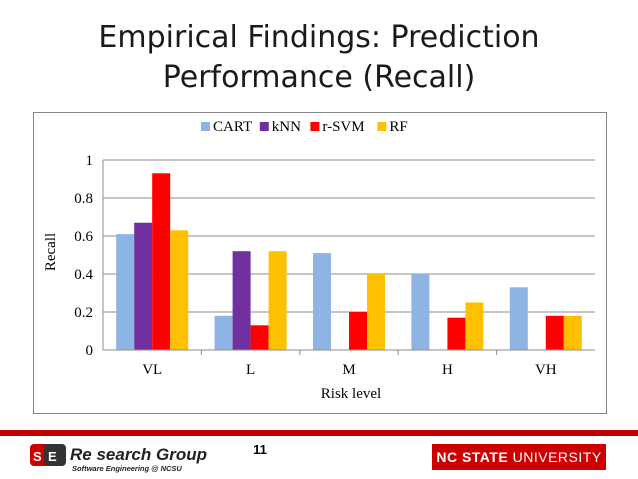 This screenshot has width=638, height=479. Describe the element at coordinates (90, 161) in the screenshot. I see `y-tick-label: 1` at that location.